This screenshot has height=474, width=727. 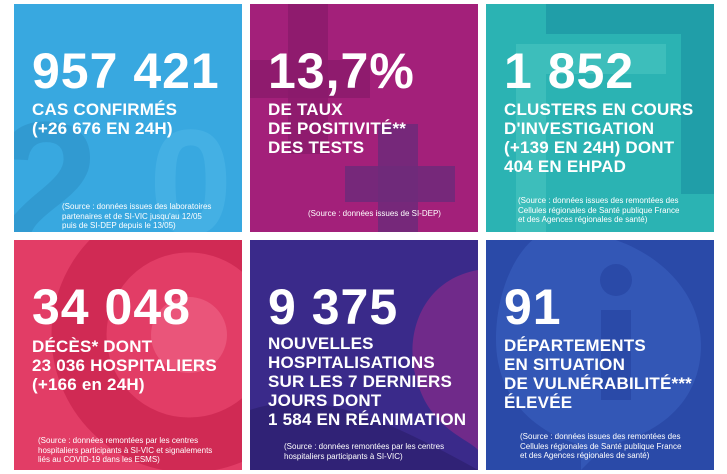 I want to click on description-line: (+26 676 EN 24H), so click(x=102, y=129).